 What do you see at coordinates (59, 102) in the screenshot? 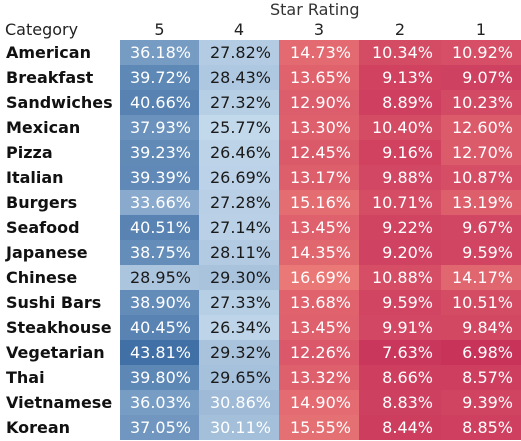
I see `row-label: Sandwiches` at bounding box center [59, 102].